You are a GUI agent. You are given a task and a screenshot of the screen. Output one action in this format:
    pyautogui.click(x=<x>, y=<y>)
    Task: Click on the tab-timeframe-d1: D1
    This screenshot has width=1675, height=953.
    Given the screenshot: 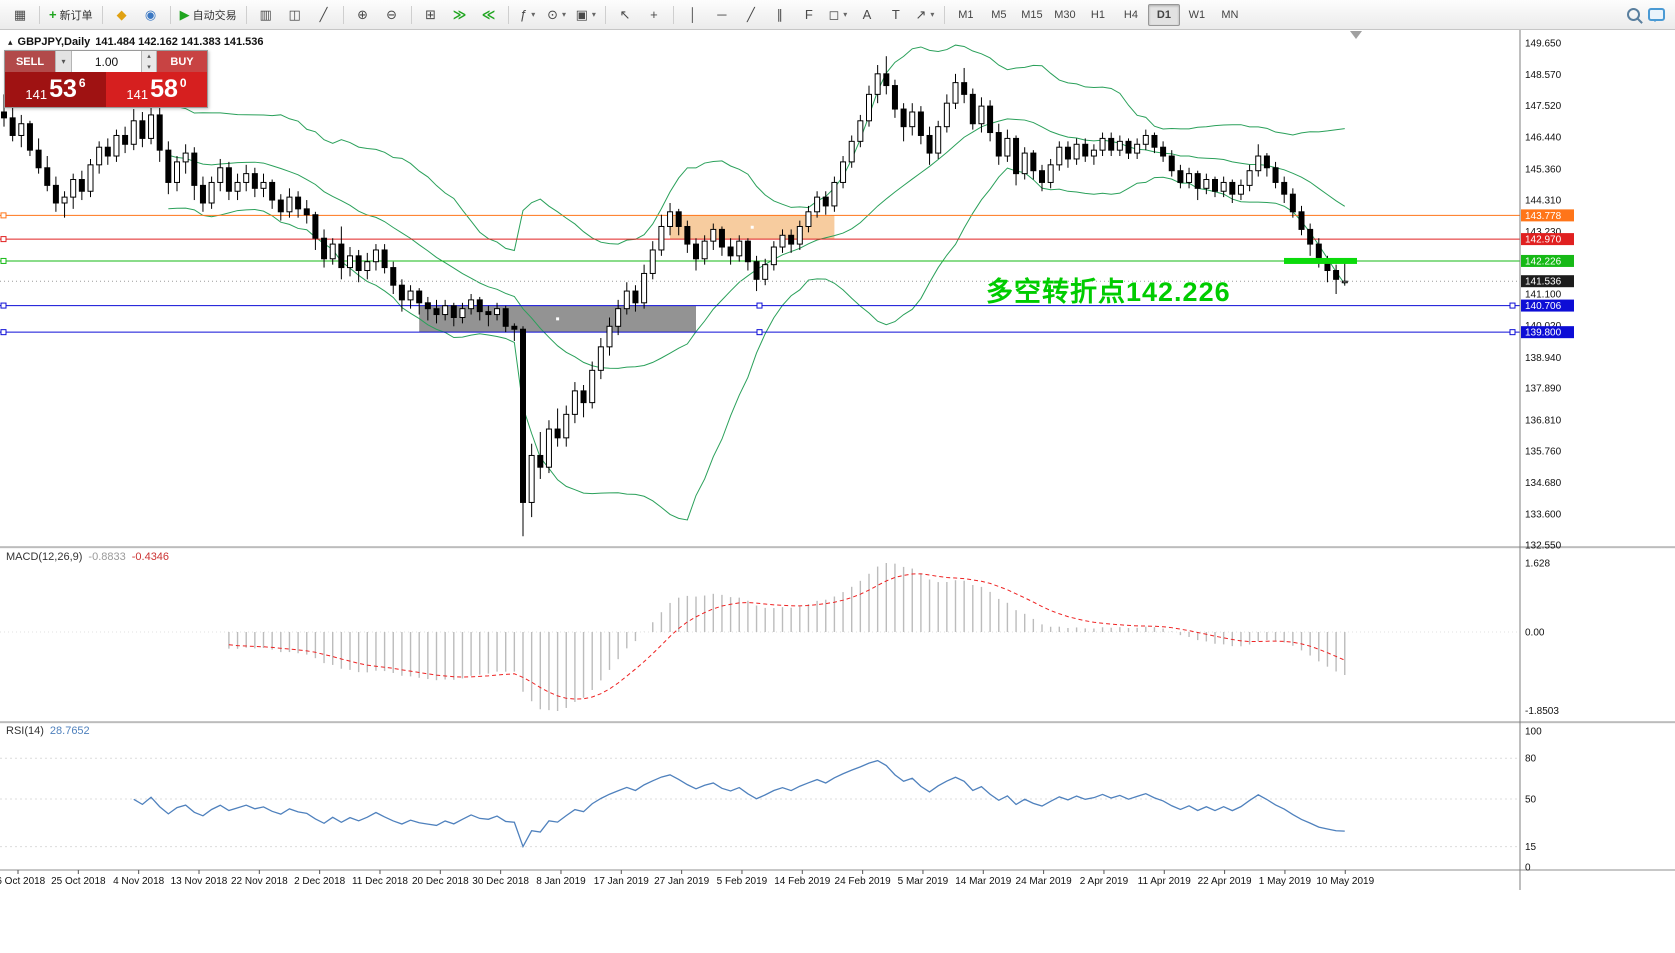 What is the action you would take?
    pyautogui.click(x=1163, y=14)
    